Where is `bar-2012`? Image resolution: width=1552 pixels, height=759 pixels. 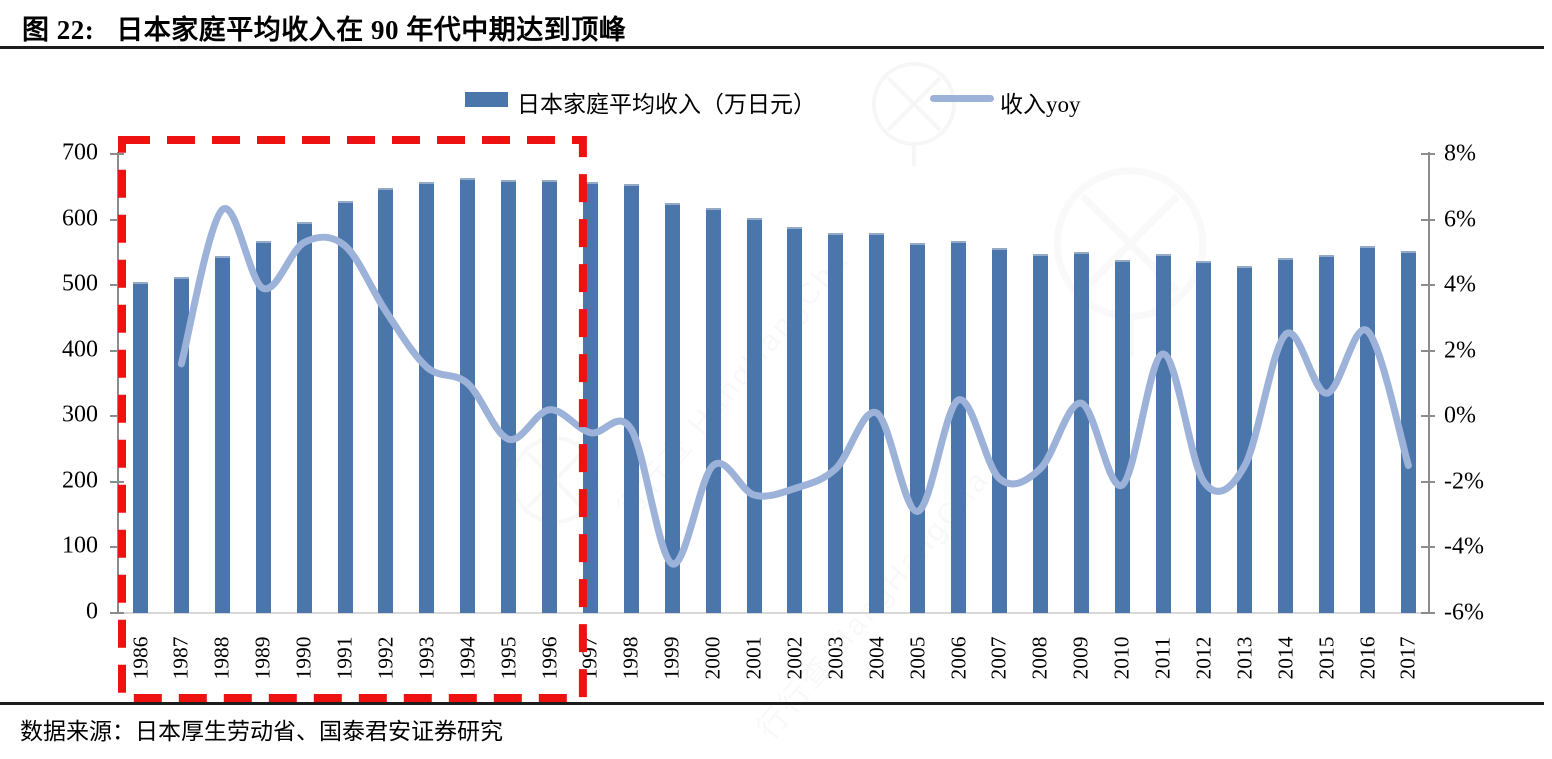 bar-2012 is located at coordinates (1204, 436).